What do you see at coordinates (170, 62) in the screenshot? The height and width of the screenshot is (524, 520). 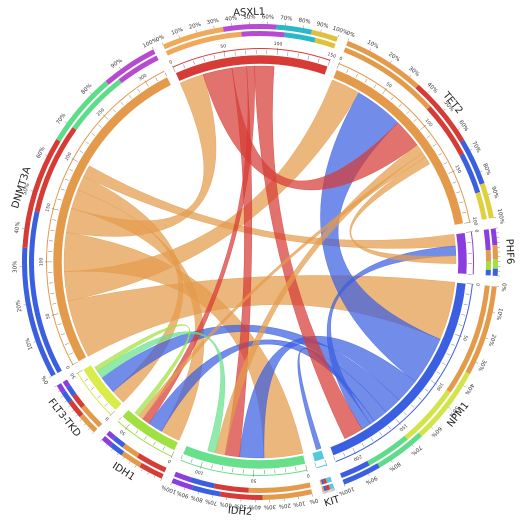 I see `tick-label: 0` at bounding box center [170, 62].